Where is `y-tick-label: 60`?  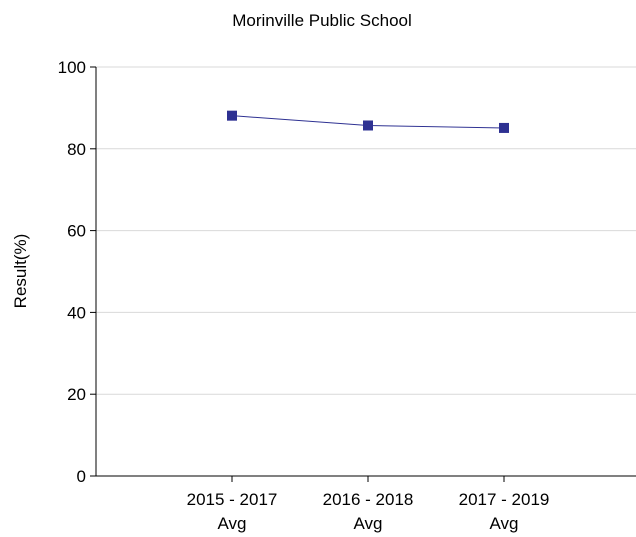
y-tick-label: 60 is located at coordinates (76, 231).